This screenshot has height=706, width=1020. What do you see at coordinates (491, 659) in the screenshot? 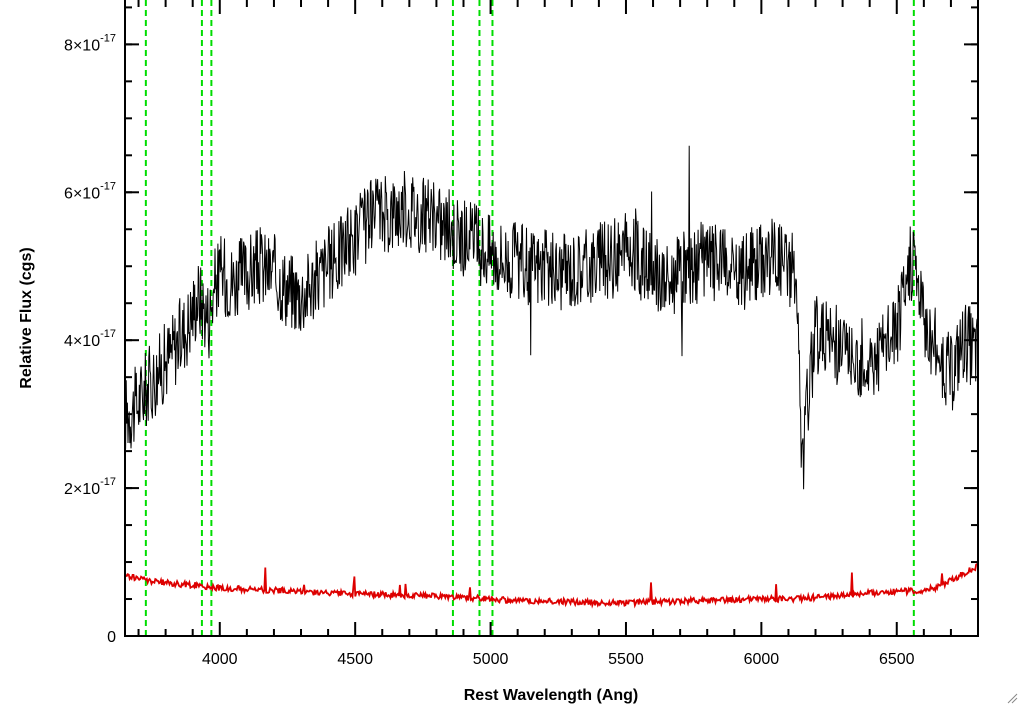
I see `x-tick-label-2: 5000` at bounding box center [491, 659].